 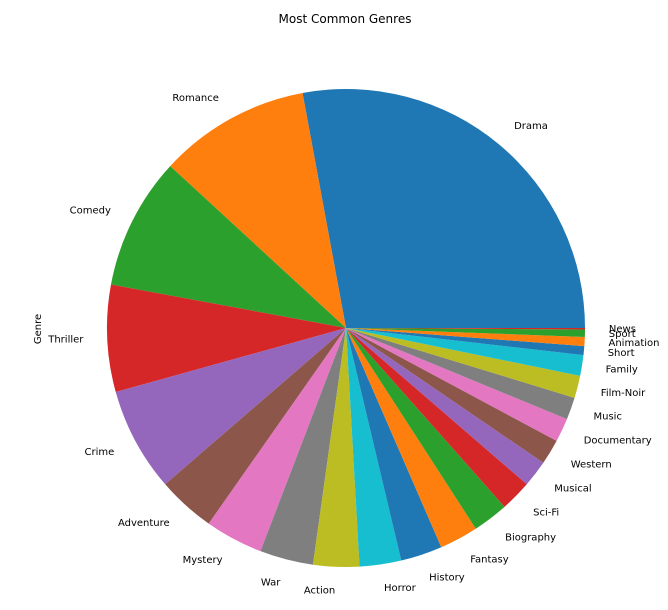 I want to click on slice-thriller, so click(x=226, y=338).